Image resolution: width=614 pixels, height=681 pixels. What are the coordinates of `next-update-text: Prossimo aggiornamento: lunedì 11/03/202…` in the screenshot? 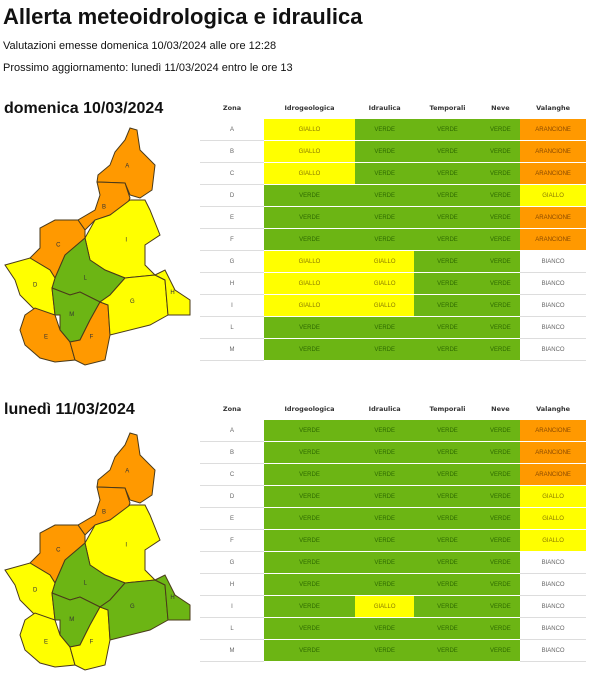 It's located at (148, 68).